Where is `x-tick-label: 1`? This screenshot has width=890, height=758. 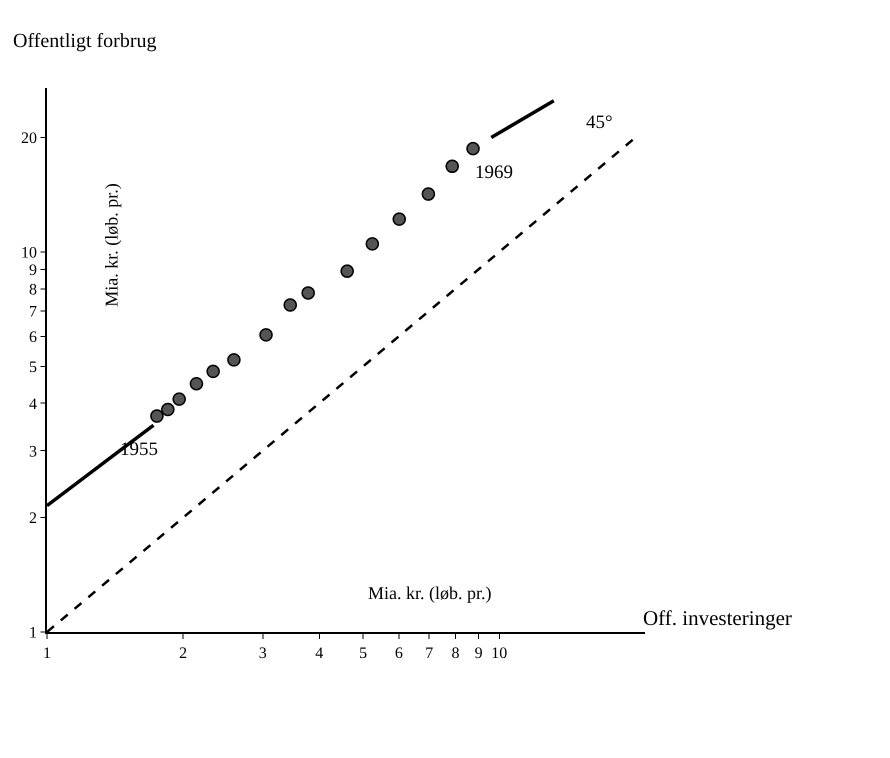
x-tick-label: 1 is located at coordinates (47, 653).